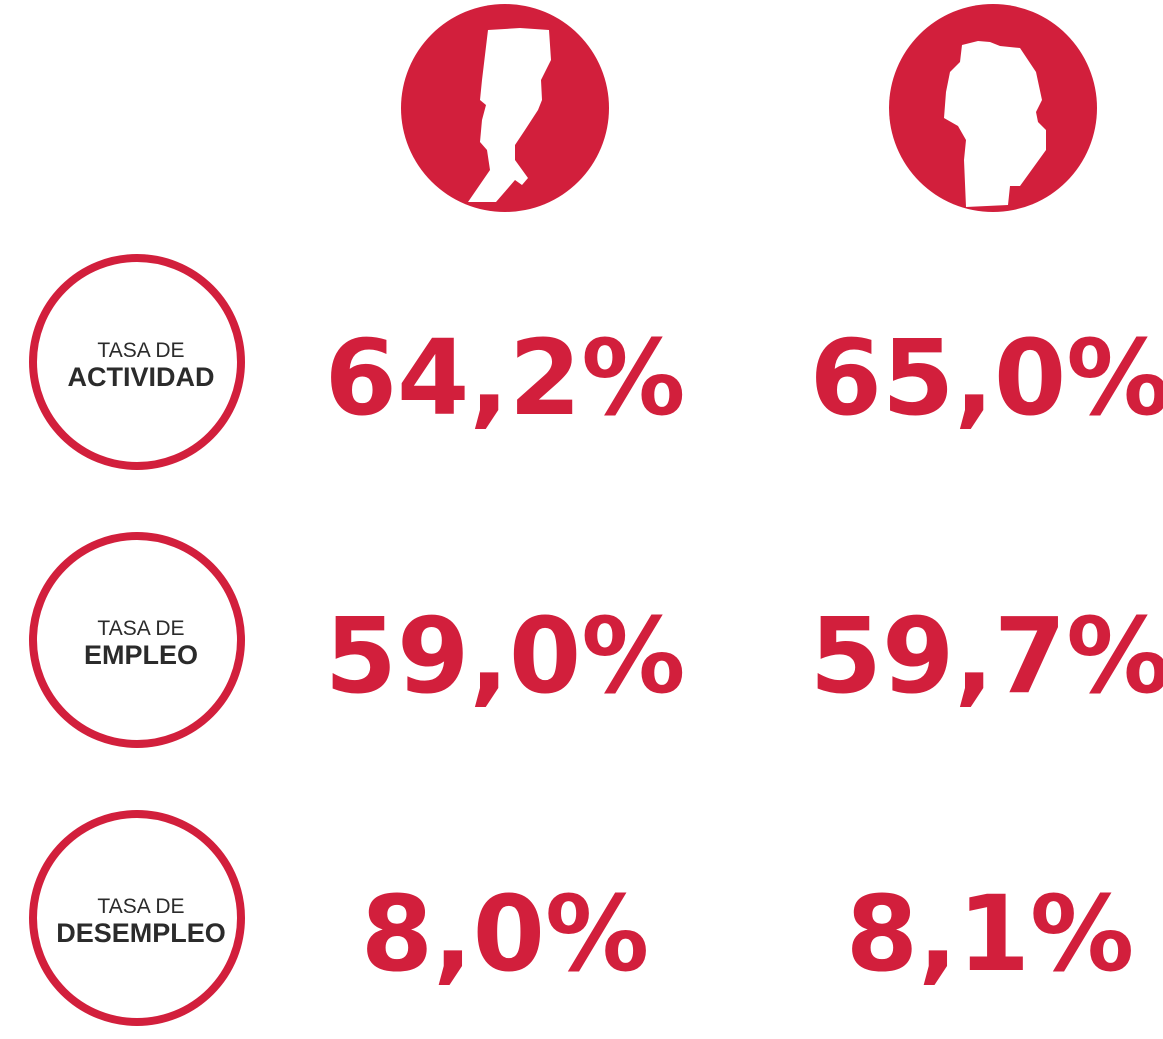 Image resolution: width=1163 pixels, height=1039 pixels. I want to click on rate-value: 64,2%, so click(505, 378).